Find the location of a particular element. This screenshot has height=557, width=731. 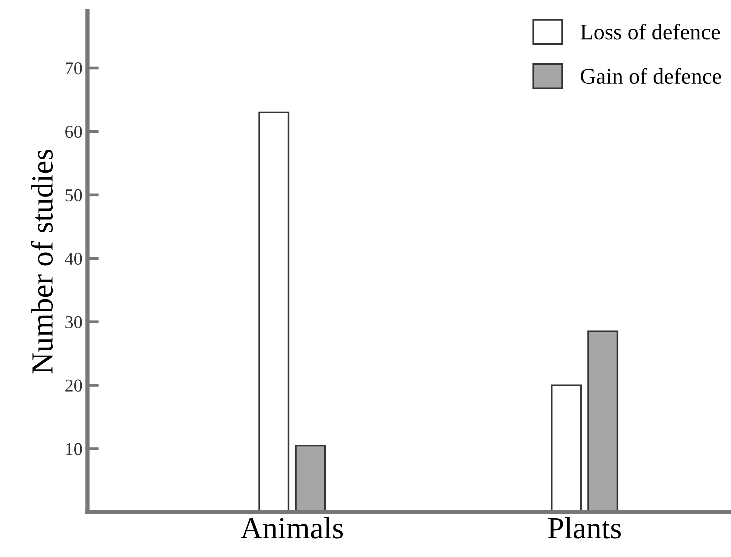

y-tick-label: 30 is located at coordinates (74, 322).